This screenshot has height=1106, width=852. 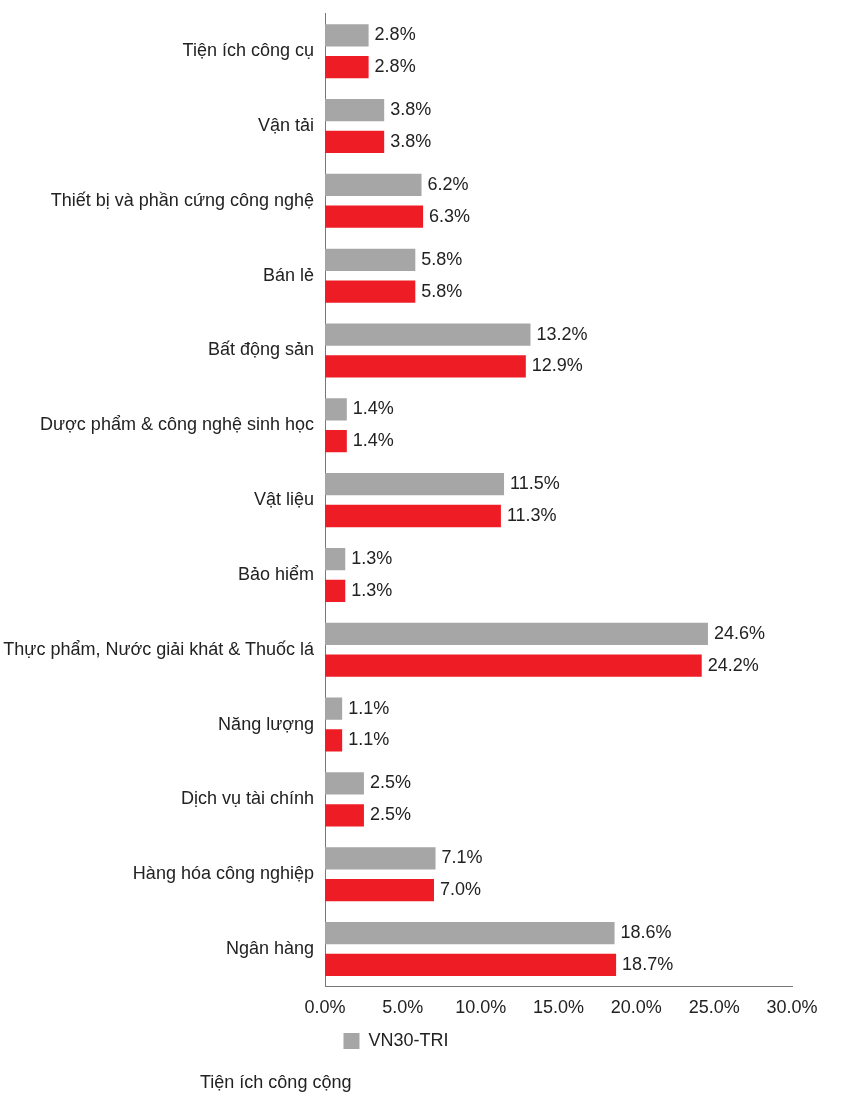 I want to click on x-tick-label: 5.0%, so click(x=403, y=1007).